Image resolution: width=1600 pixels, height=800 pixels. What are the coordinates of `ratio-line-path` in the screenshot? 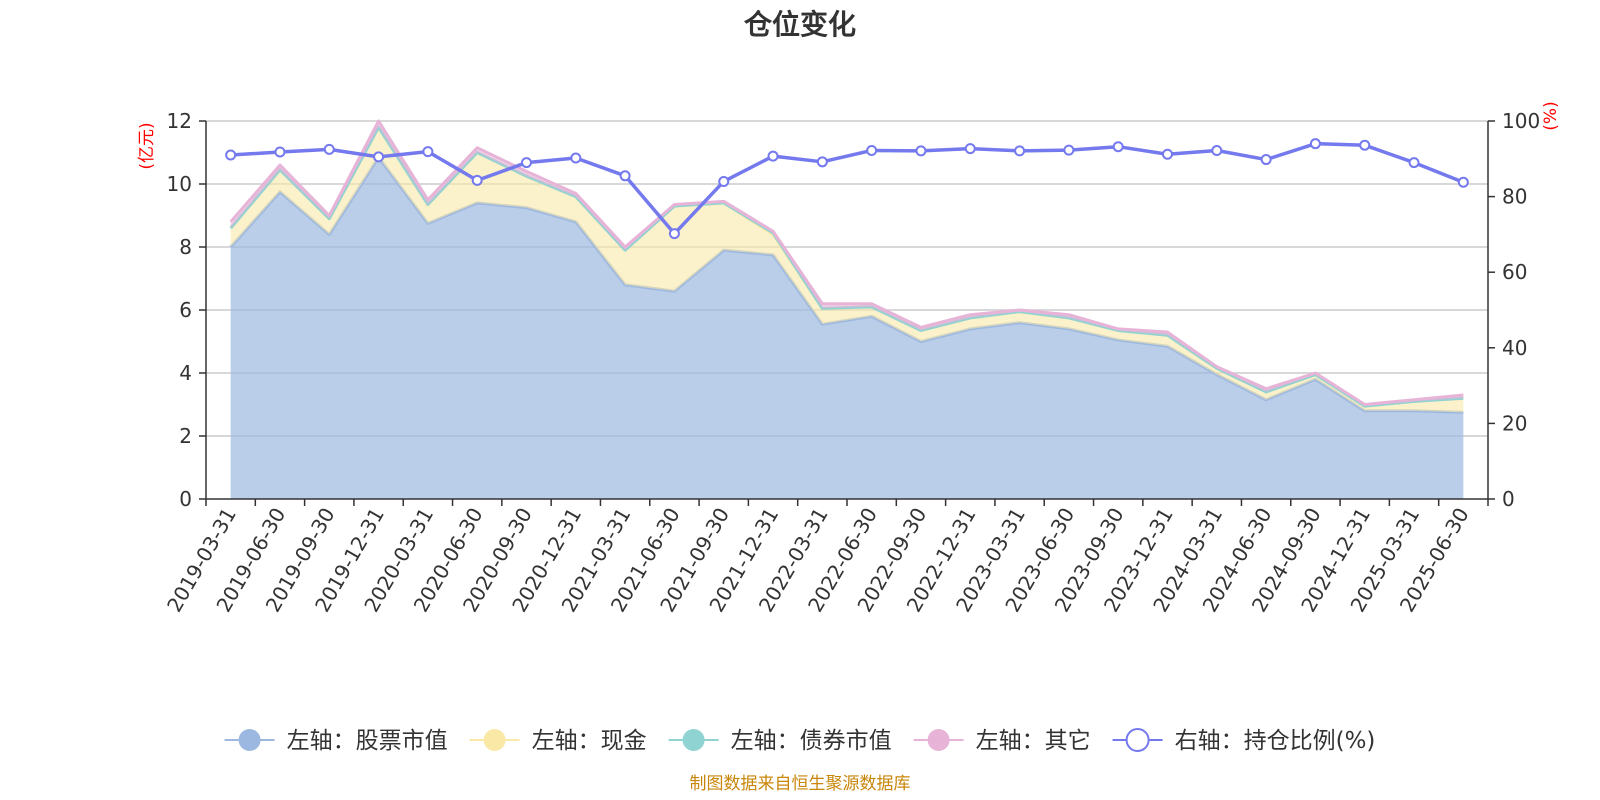 It's located at (847, 188).